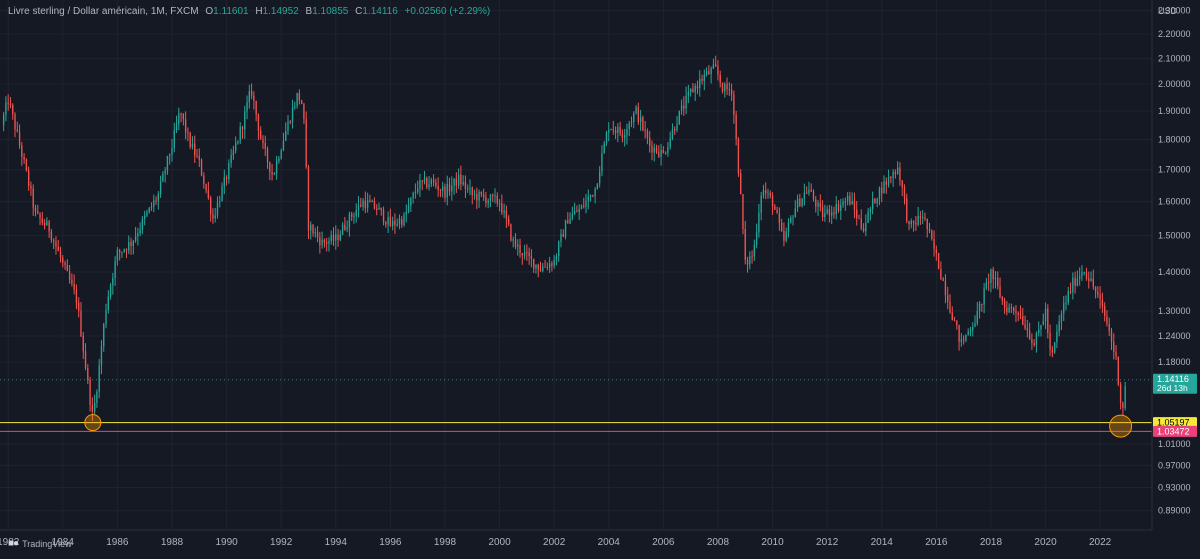  What do you see at coordinates (336, 542) in the screenshot?
I see `x-tick-label: 1994` at bounding box center [336, 542].